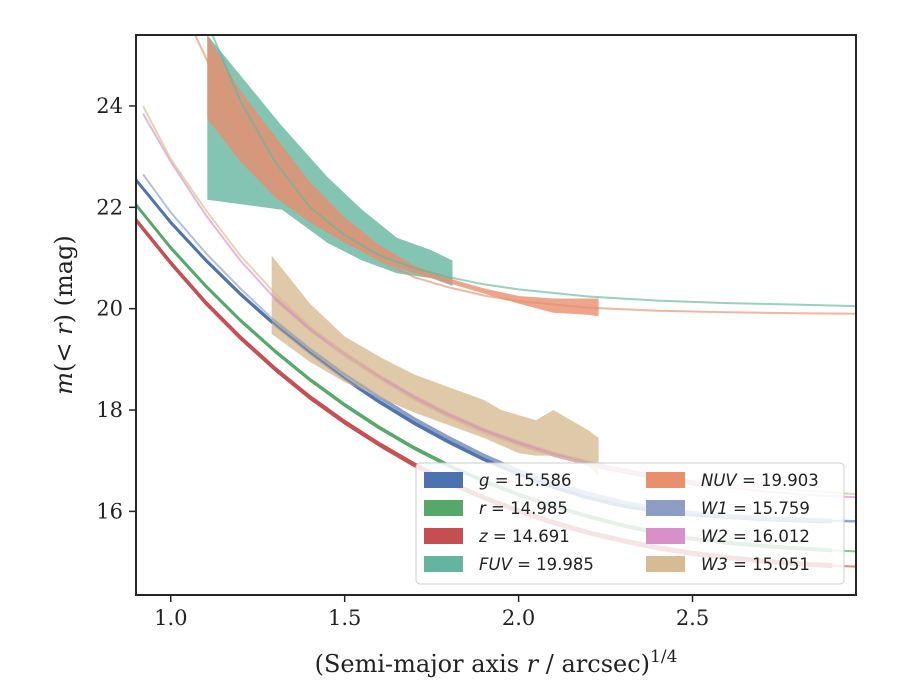 The width and height of the screenshot is (900, 700). Describe the element at coordinates (518, 618) in the screenshot. I see `x-tick-label: 2.0` at that location.